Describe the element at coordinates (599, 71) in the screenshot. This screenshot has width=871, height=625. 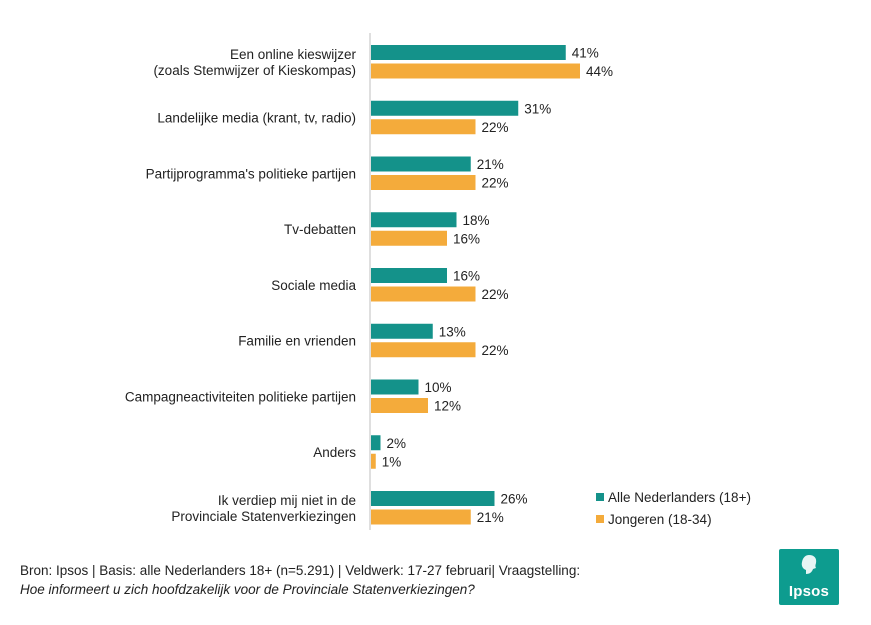
I see `value-label: 44%` at that location.